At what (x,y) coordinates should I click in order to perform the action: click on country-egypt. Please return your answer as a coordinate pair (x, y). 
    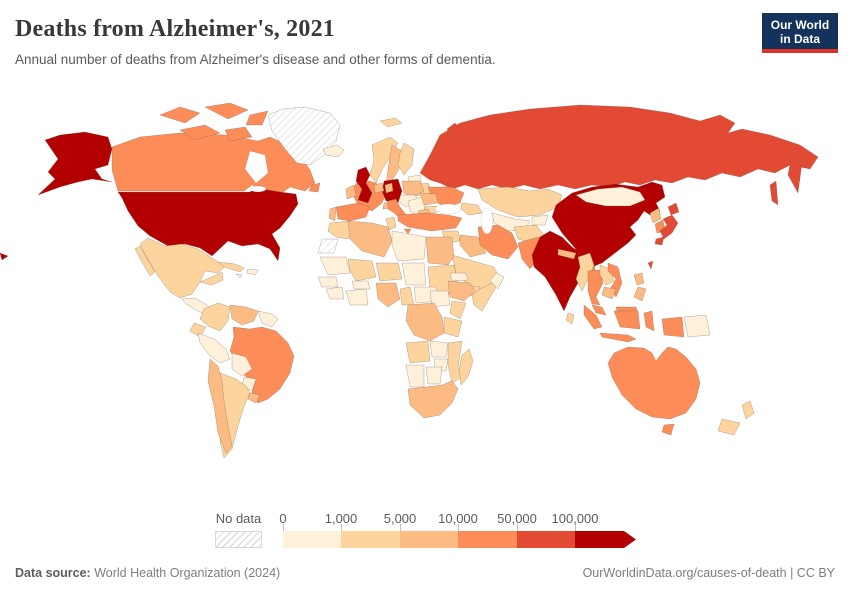
    Looking at the image, I should click on (440, 251).